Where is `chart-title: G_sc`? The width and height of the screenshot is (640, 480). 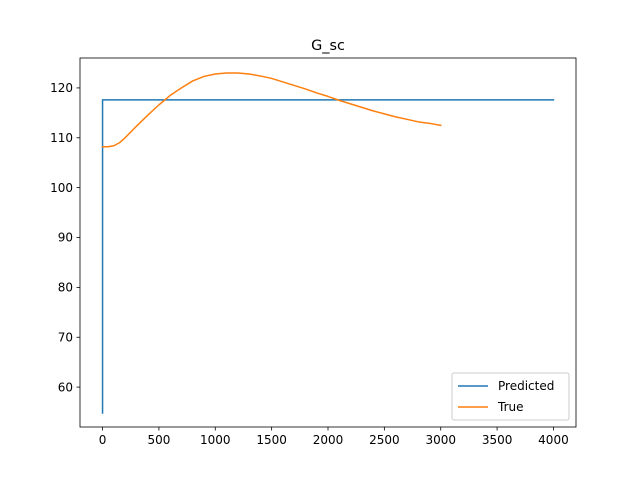
chart-title: G_sc is located at coordinates (328, 46).